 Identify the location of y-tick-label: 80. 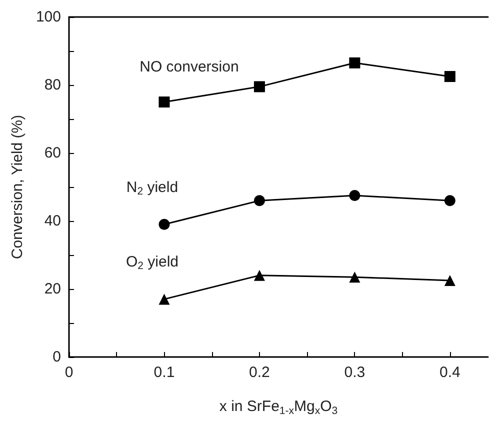
(52, 85).